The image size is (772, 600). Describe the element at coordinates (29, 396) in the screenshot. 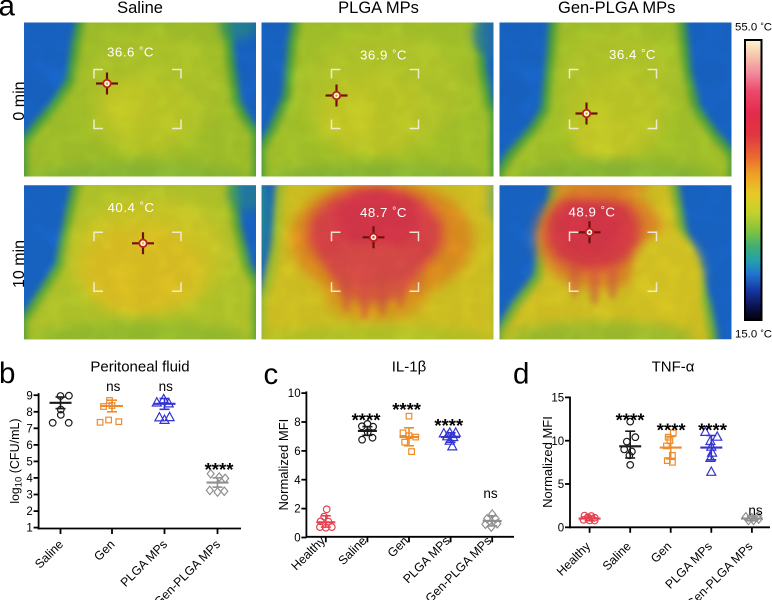

I see `svg-text: 9` at that location.